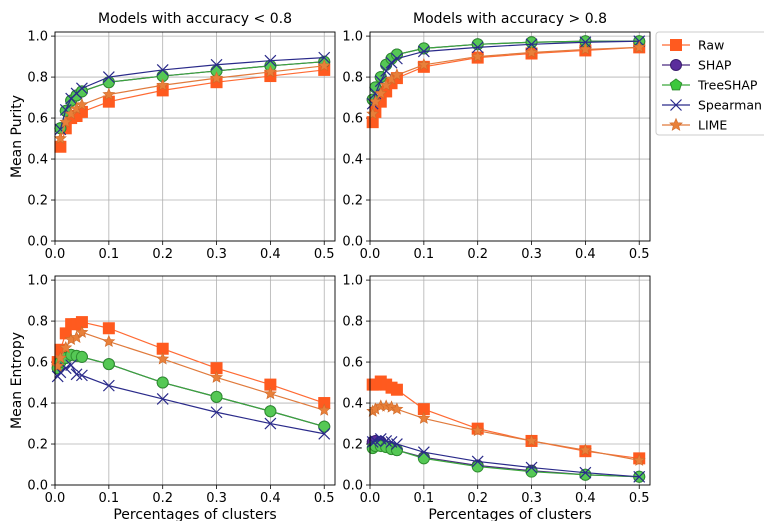 This screenshot has height=521, width=764. Describe the element at coordinates (192, 93) in the screenshot. I see `series-line` at that location.